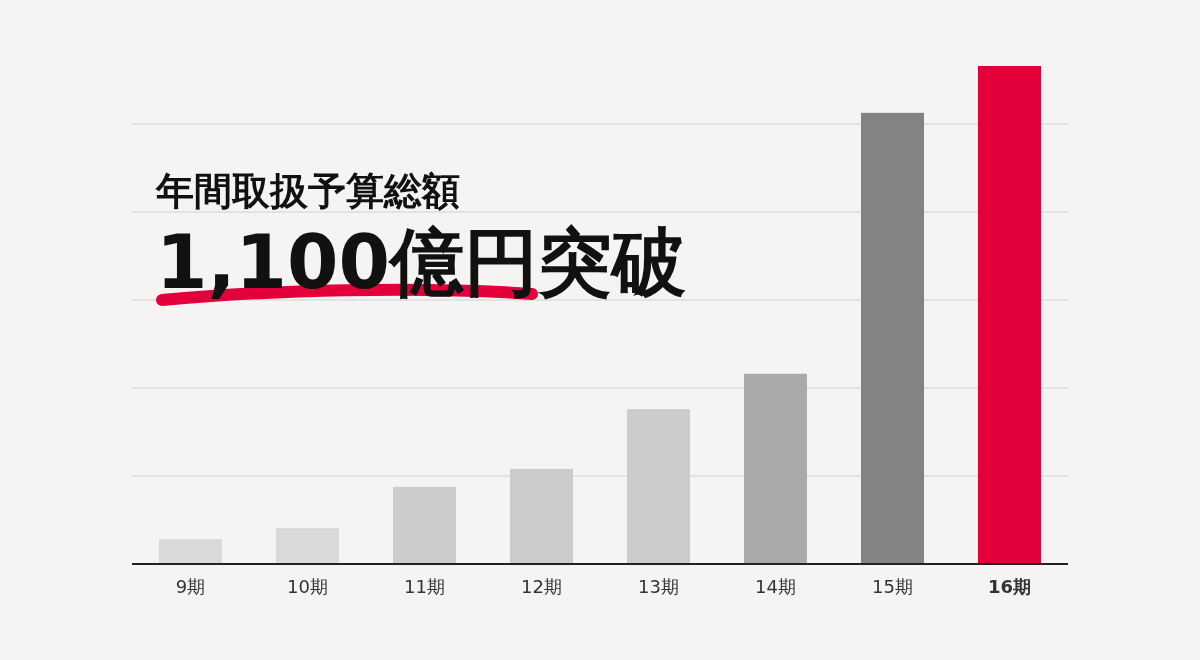 The height and width of the screenshot is (660, 1200). What do you see at coordinates (541, 586) in the screenshot?
I see `x-tick-label: 12期` at bounding box center [541, 586].